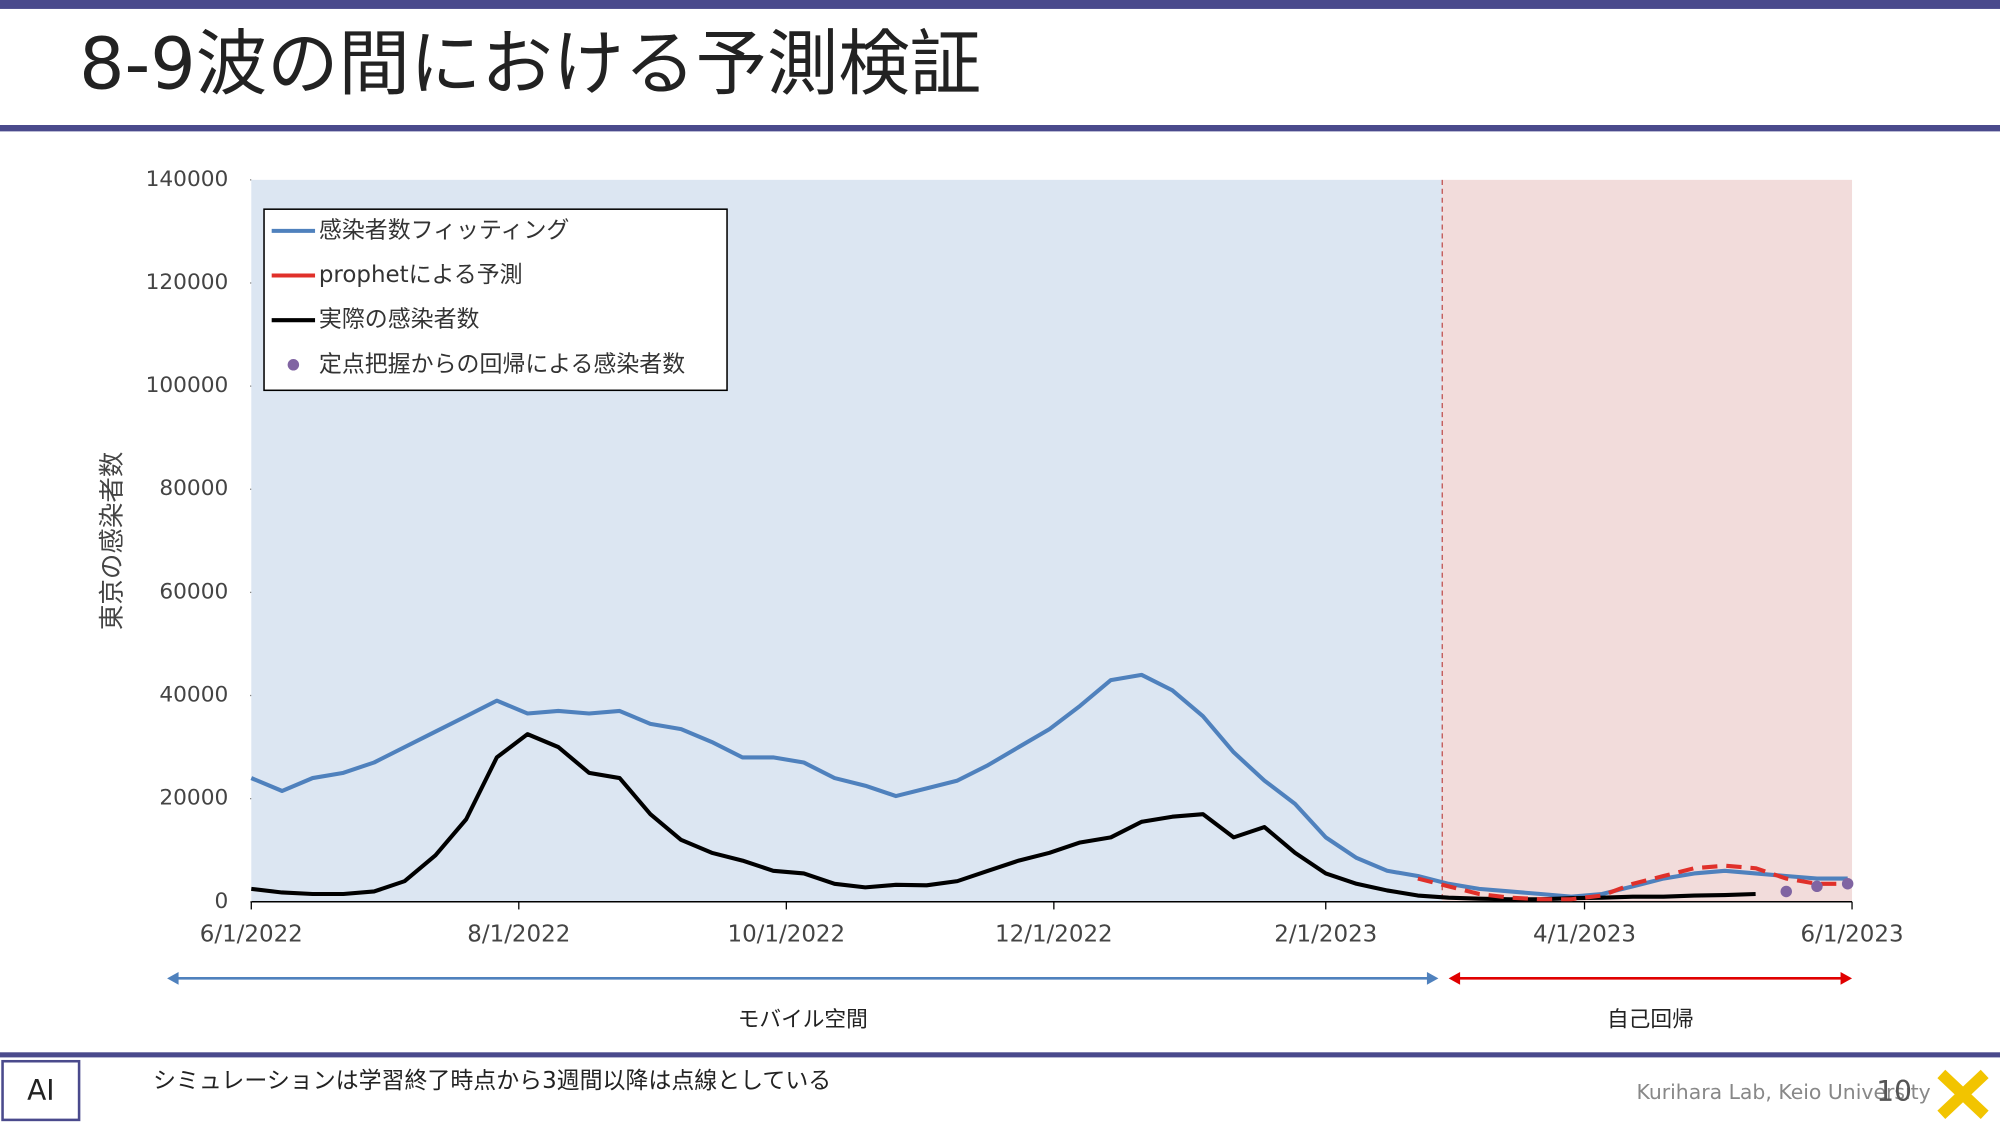  I want to click on y-tick-label: 120000, so click(187, 282).